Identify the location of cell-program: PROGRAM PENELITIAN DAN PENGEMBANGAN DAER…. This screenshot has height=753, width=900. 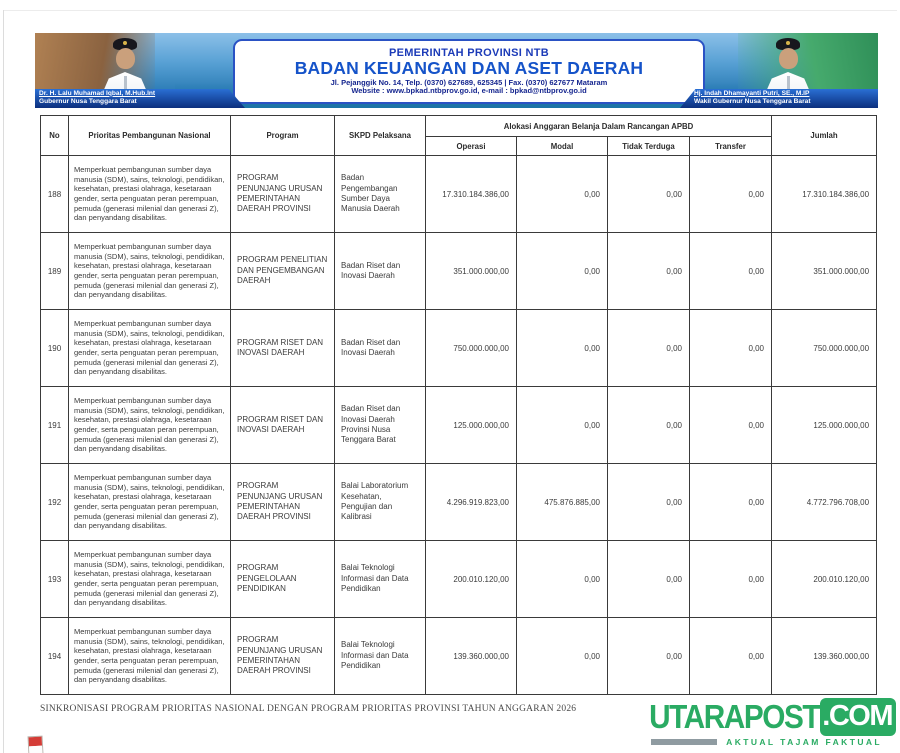
(282, 271).